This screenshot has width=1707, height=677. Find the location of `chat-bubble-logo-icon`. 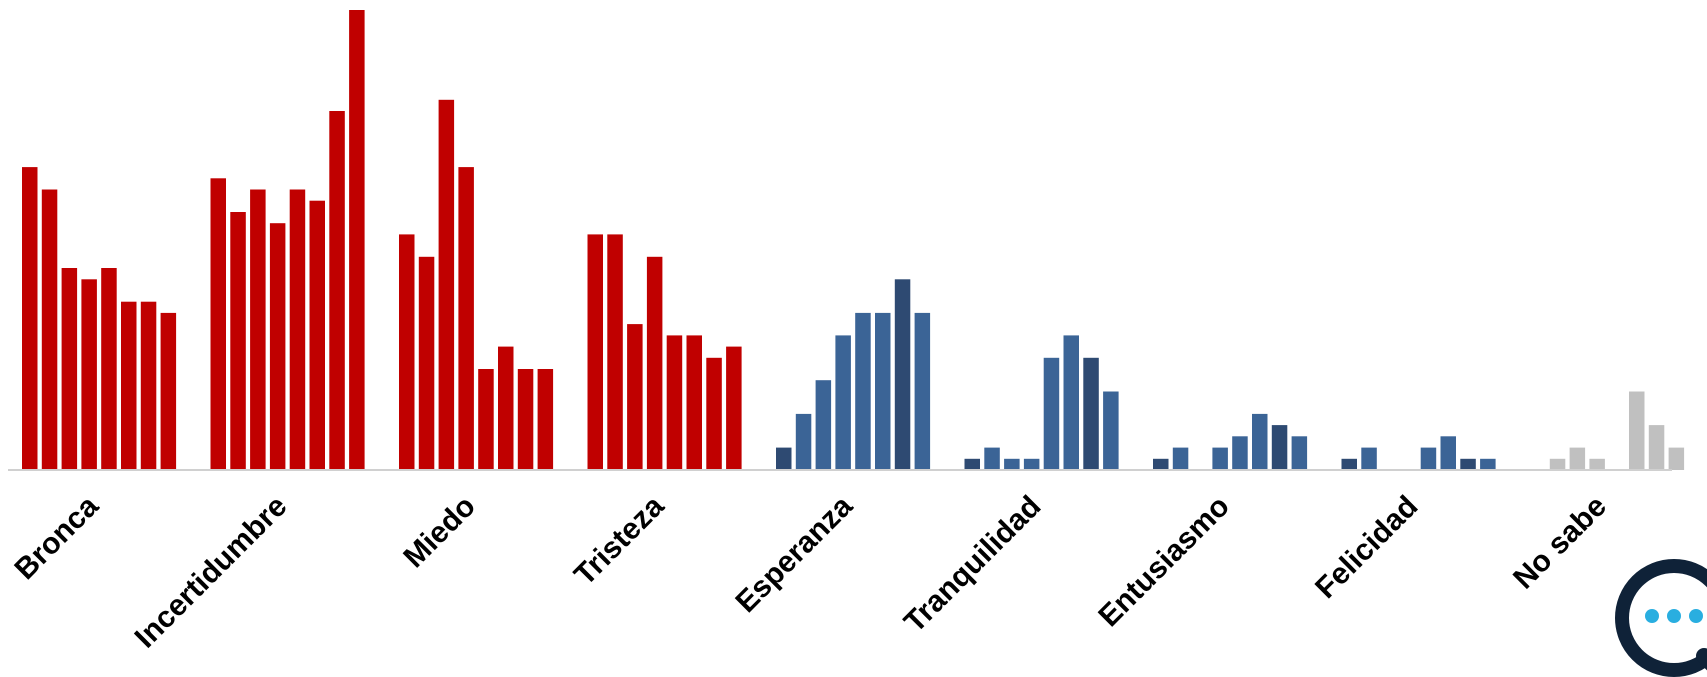

chat-bubble-logo-icon is located at coordinates (1661, 618).